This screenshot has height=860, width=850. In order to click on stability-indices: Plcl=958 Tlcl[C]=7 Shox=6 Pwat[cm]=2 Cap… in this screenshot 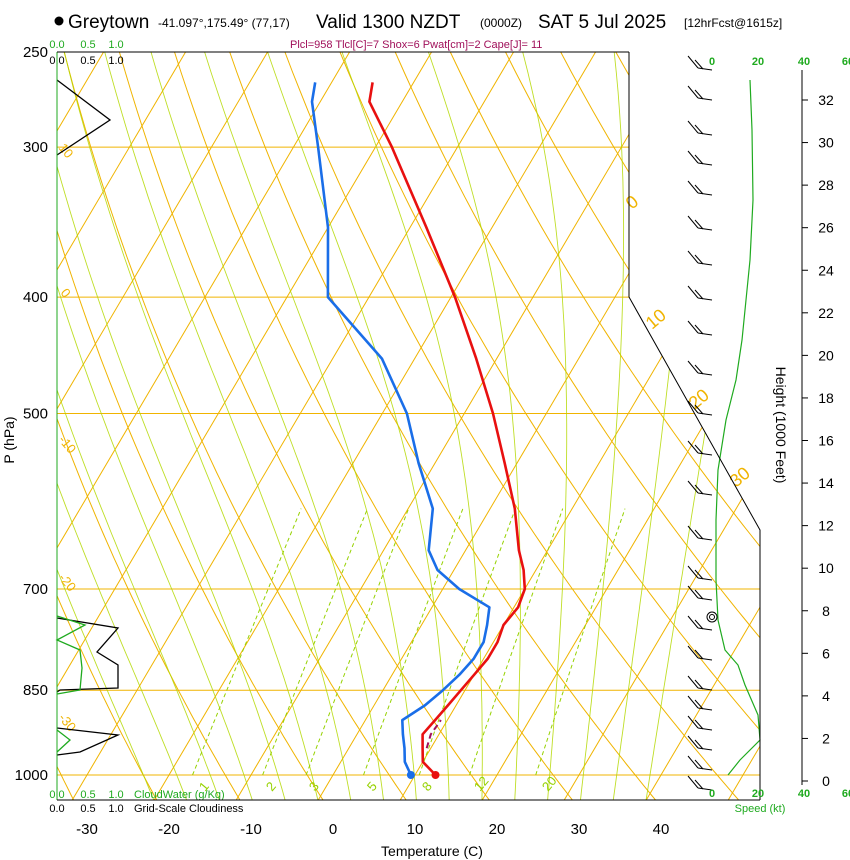, I will do `click(416, 45)`.